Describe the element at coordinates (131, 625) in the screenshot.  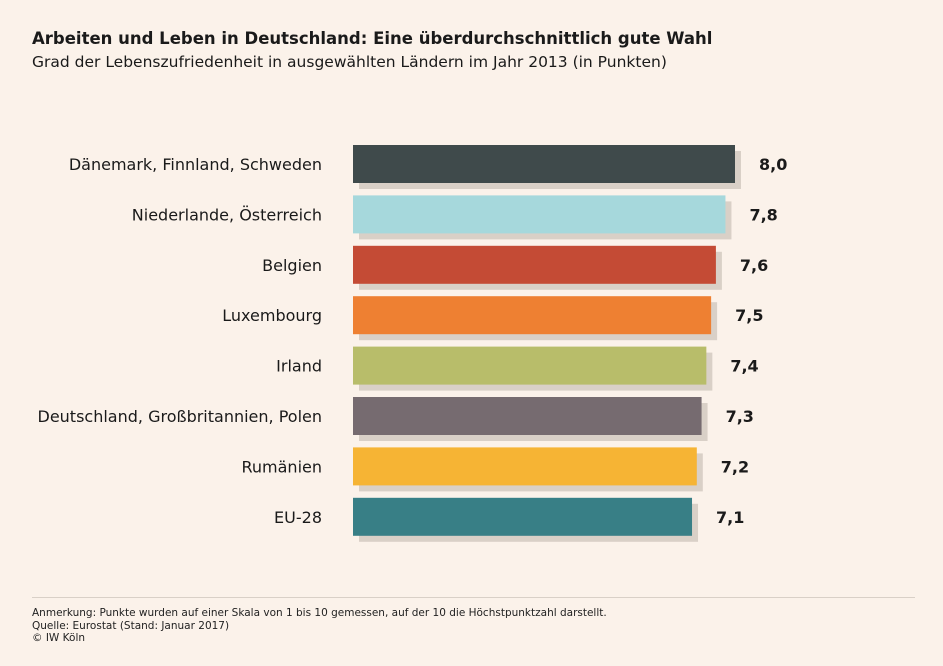
I see `footer-source: Quelle: Eurostat (Stand: Januar 2017)` at that location.